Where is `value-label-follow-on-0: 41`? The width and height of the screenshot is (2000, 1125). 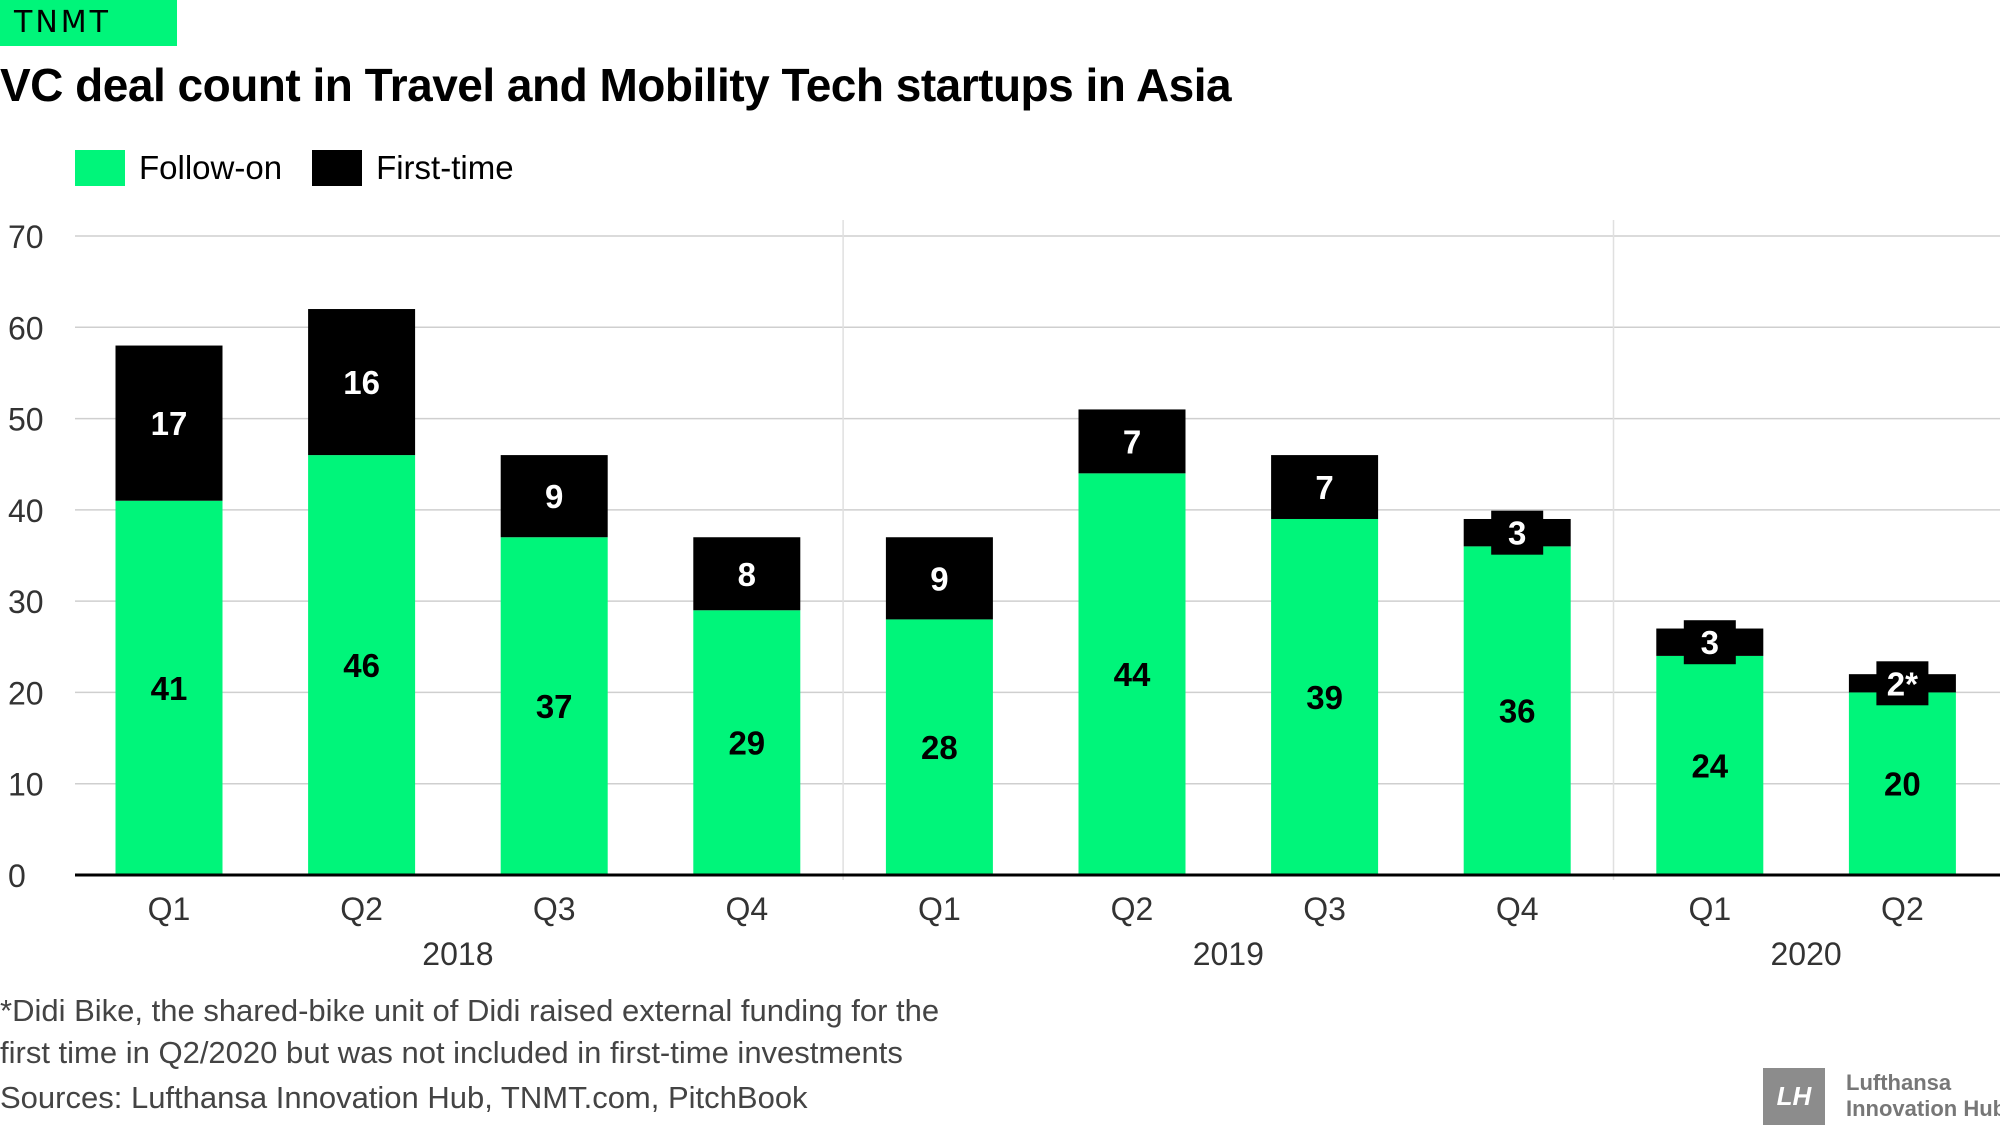
value-label-follow-on-0: 41 is located at coordinates (169, 688).